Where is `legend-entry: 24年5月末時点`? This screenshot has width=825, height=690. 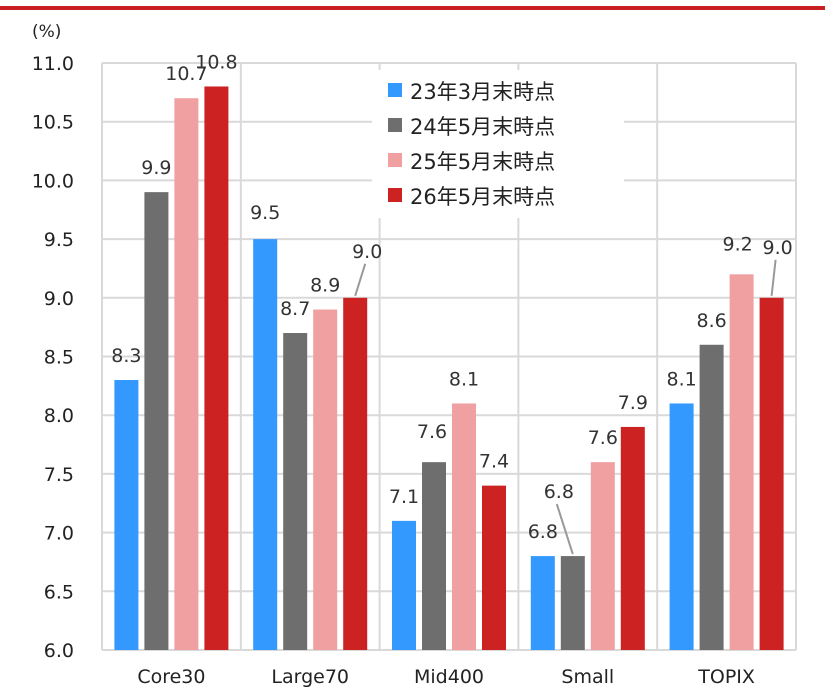 legend-entry: 24年5月末時点 is located at coordinates (482, 127).